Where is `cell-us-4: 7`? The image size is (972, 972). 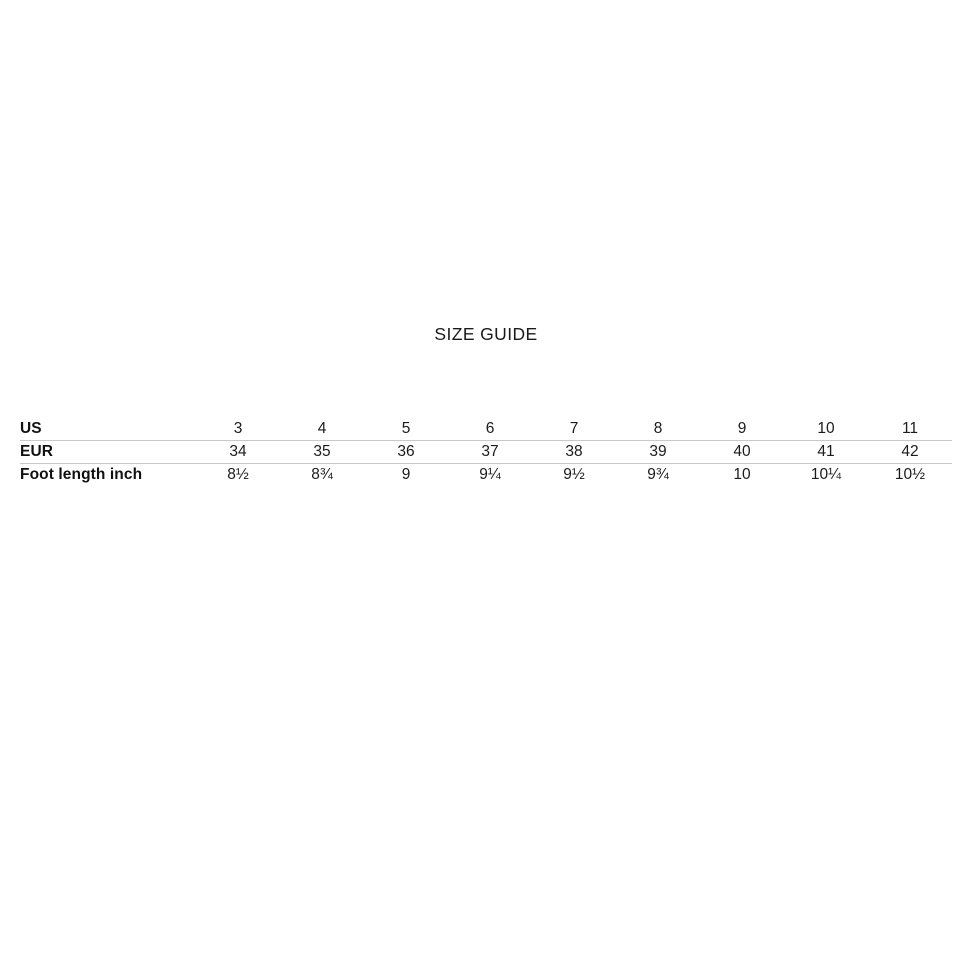
cell-us-4: 7 is located at coordinates (574, 428).